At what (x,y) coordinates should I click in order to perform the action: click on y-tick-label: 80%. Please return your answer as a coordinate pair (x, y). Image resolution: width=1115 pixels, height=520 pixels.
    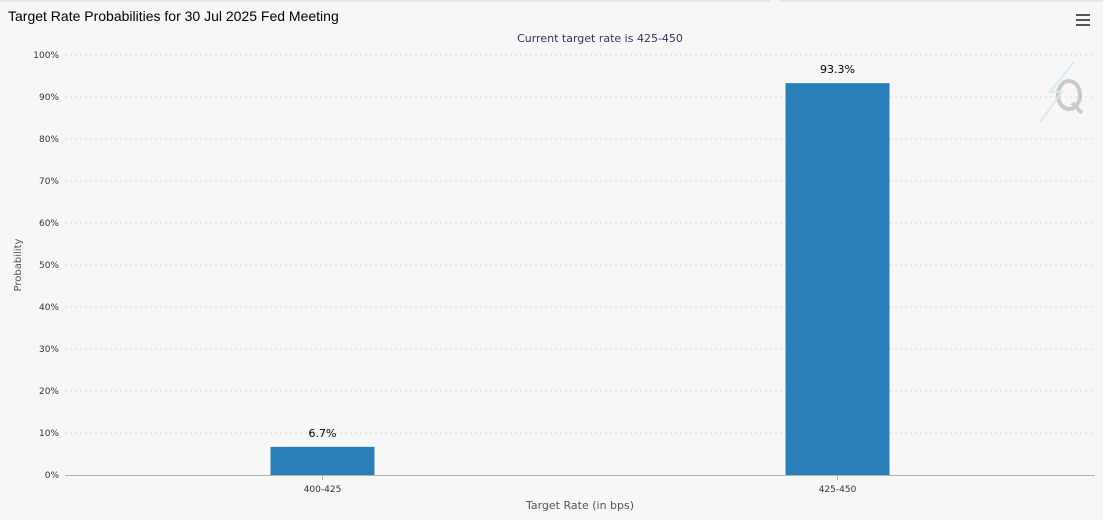
    Looking at the image, I should click on (49, 140).